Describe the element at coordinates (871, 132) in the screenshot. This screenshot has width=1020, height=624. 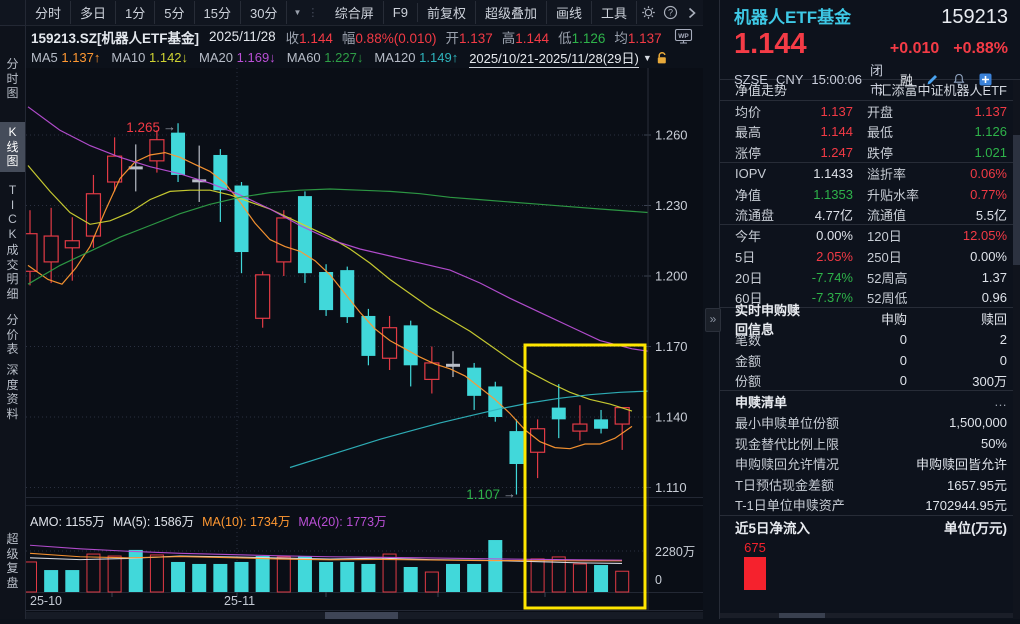
I see `quote-row: 最高 1.144 最低 1.126` at that location.